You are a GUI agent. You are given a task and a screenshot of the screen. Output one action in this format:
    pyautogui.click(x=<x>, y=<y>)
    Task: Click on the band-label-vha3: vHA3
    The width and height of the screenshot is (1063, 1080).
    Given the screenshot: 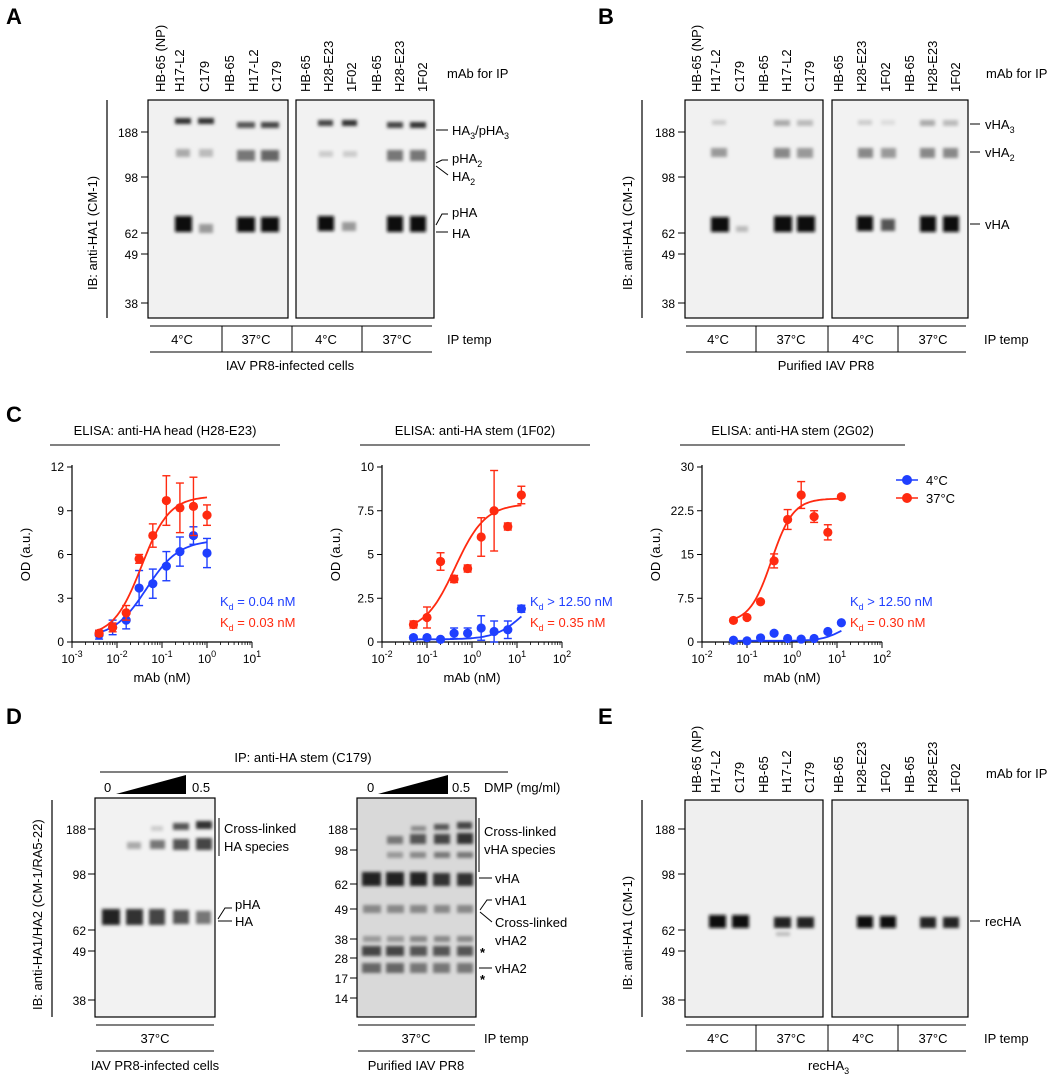 What is the action you would take?
    pyautogui.click(x=1000, y=126)
    